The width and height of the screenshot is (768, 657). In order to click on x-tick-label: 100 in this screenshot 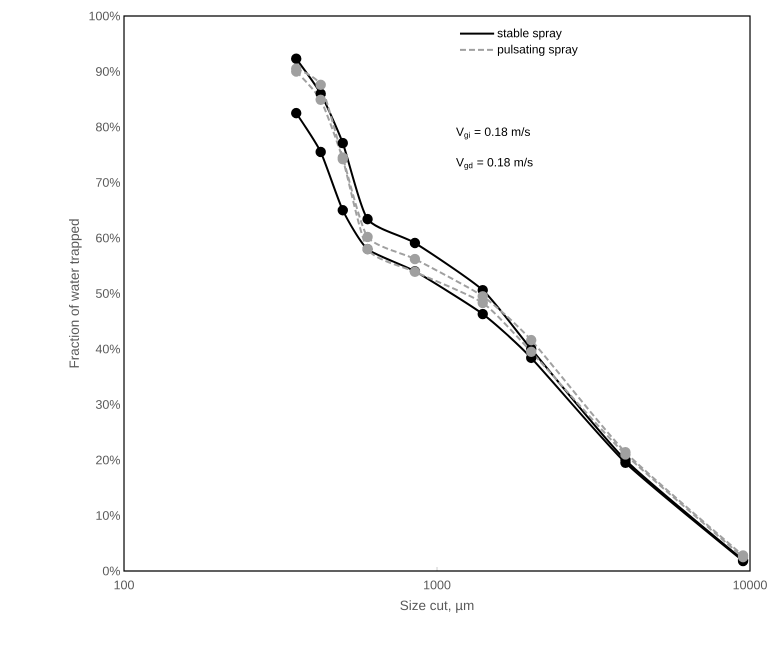, I will do `click(124, 585)`.